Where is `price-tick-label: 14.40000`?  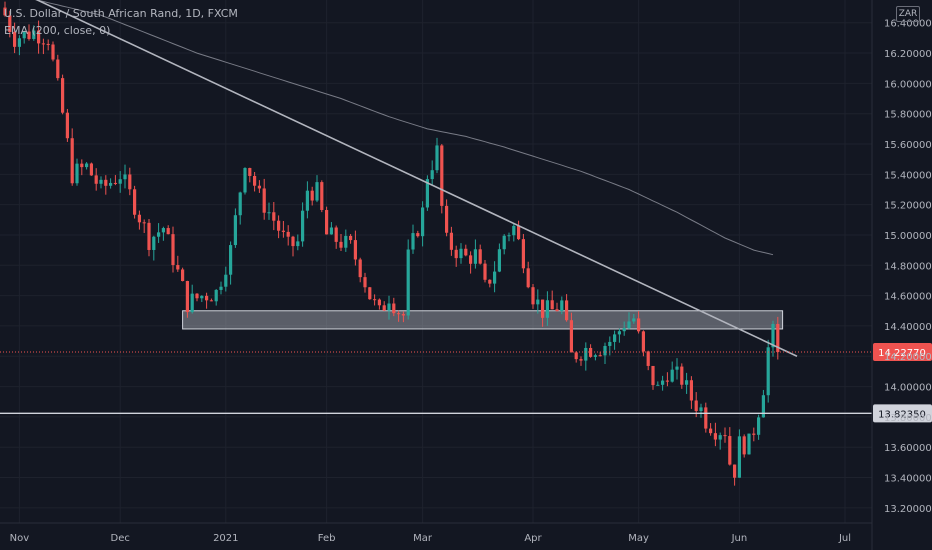 price-tick-label: 14.40000 is located at coordinates (908, 327).